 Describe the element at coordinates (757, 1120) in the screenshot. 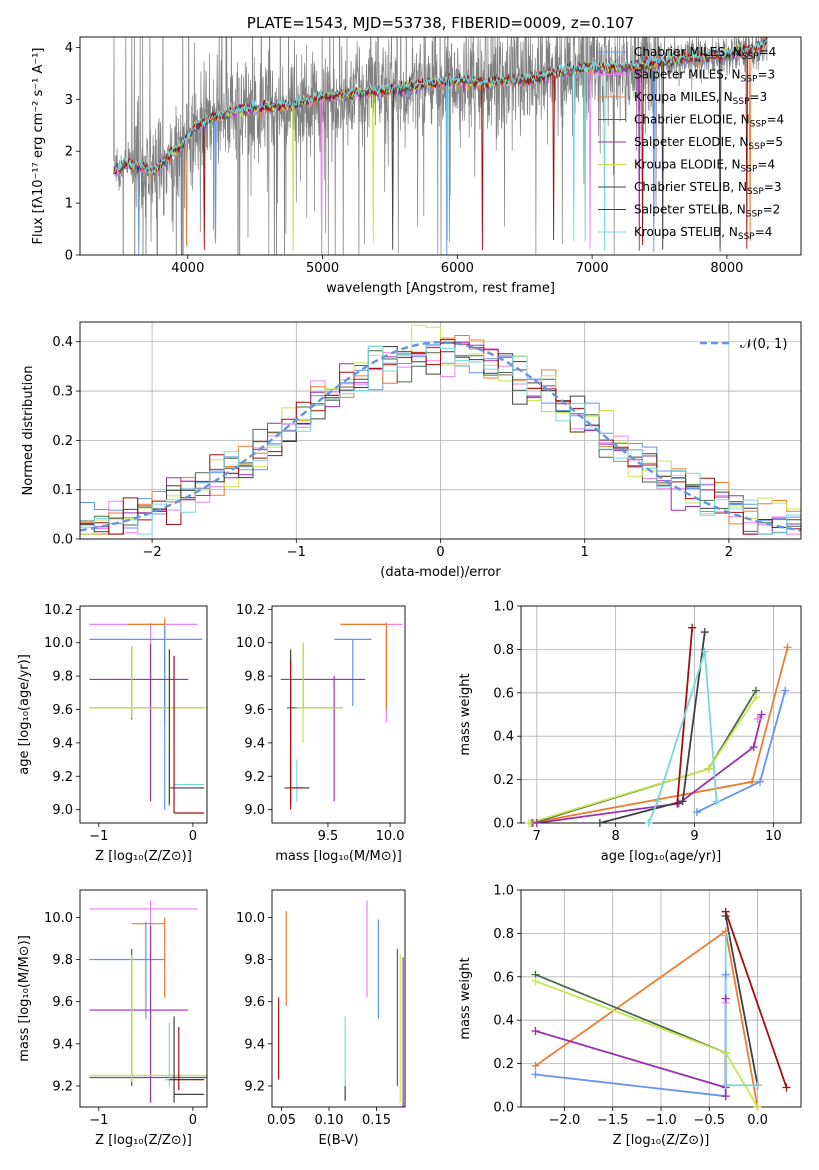

I see `x-tick-label: 0.0` at that location.